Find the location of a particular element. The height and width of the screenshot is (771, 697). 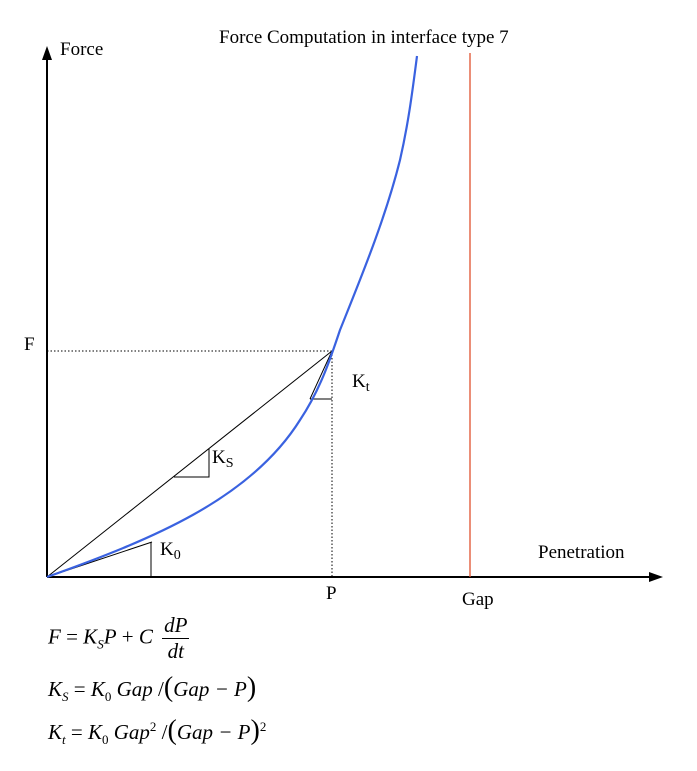

ks-slope-triangle is located at coordinates (192, 463).